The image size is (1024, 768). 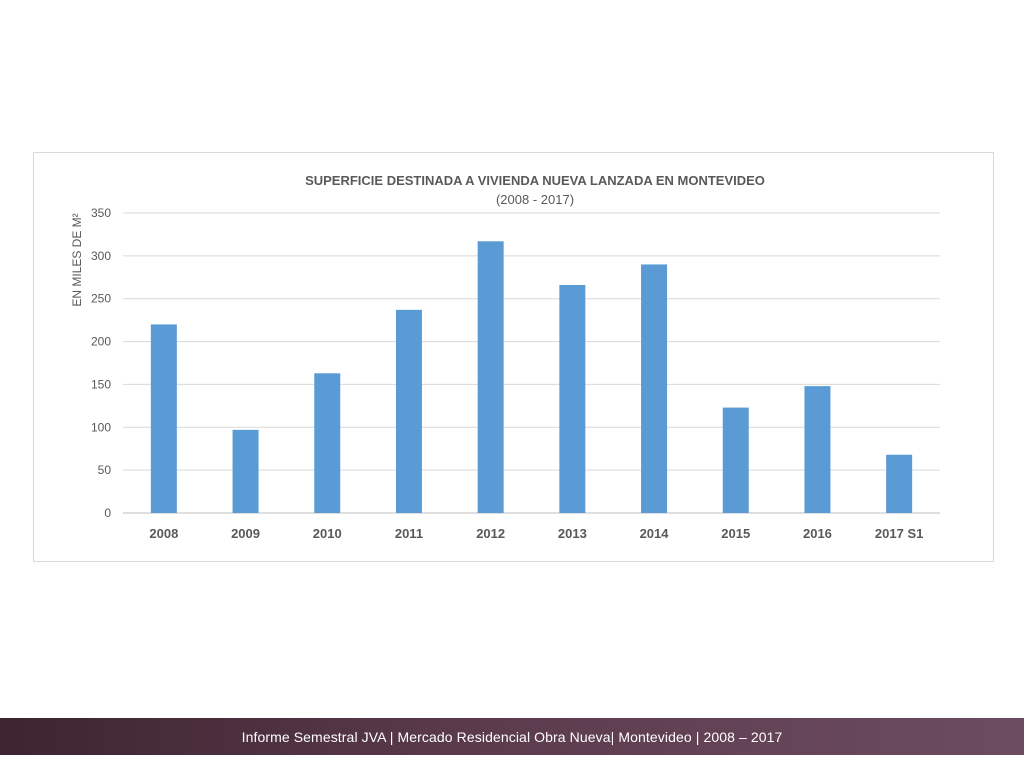 I want to click on x-tick-label: 2009, so click(x=245, y=533).